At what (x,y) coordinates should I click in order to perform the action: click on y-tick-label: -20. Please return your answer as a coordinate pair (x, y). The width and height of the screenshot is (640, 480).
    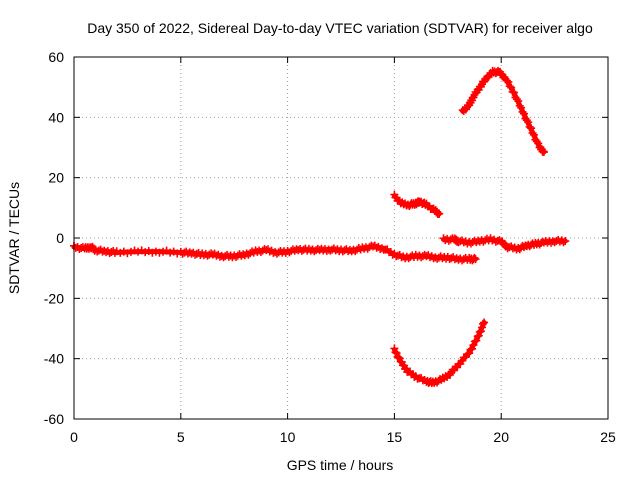
    Looking at the image, I should click on (54, 298).